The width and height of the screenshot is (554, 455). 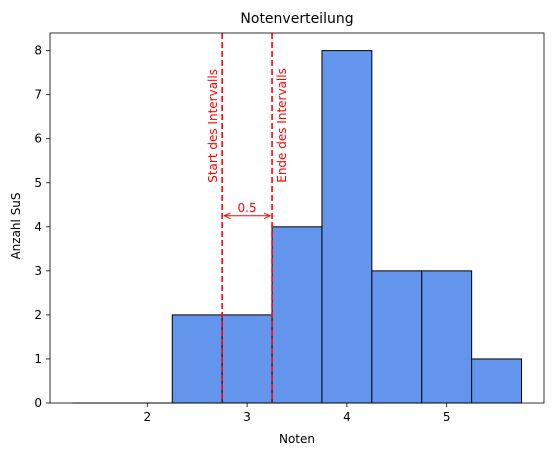 What do you see at coordinates (16, 225) in the screenshot?
I see `y-axis-label: Anzahl SuS` at bounding box center [16, 225].